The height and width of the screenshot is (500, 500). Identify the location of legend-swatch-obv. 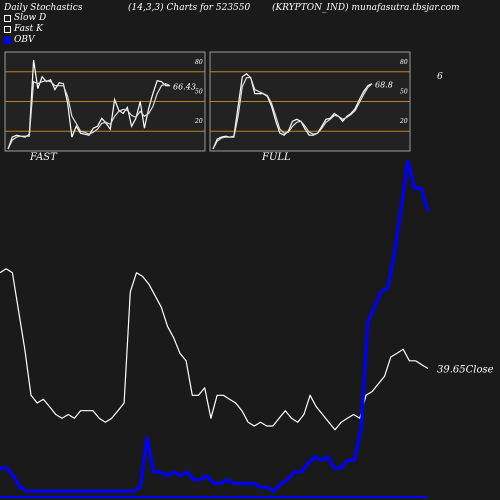
(7, 40).